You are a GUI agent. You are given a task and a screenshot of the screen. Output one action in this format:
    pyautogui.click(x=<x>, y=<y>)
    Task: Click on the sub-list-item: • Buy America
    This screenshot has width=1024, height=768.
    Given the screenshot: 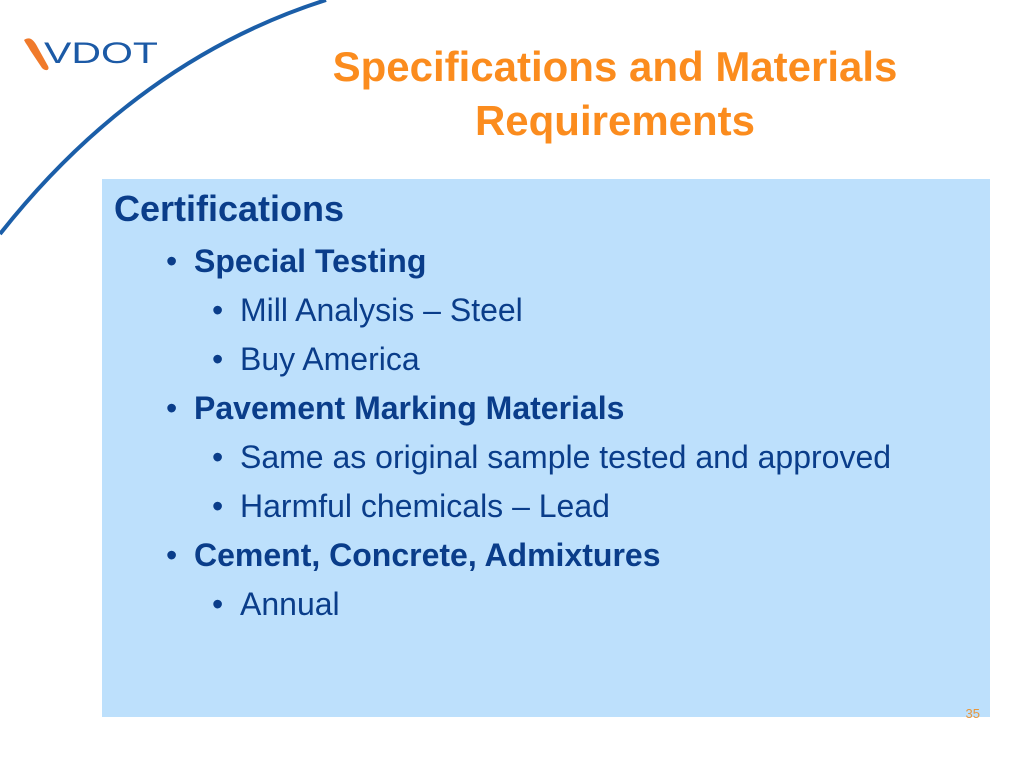 What is the action you would take?
    pyautogui.click(x=316, y=359)
    